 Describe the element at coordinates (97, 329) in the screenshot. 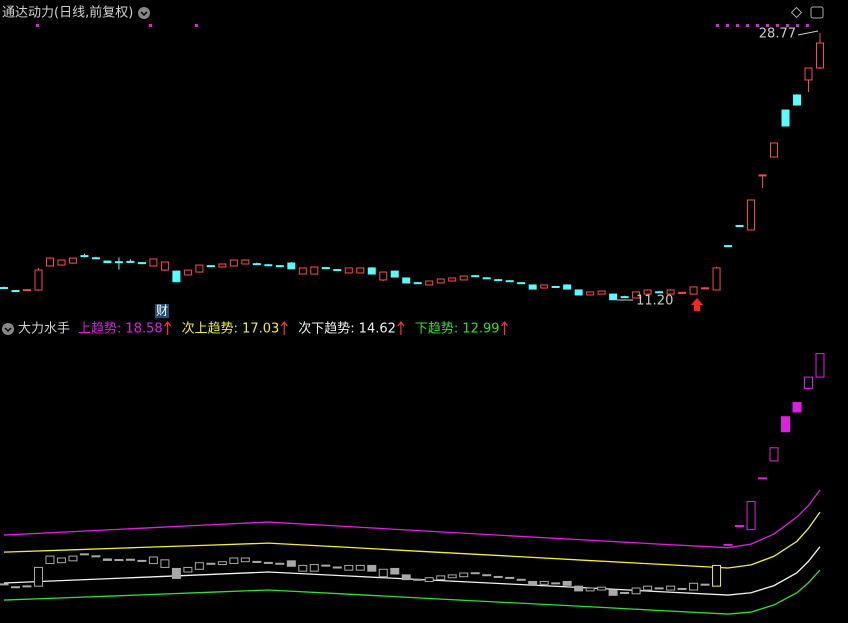

I see `legend-name: 上趋势` at that location.